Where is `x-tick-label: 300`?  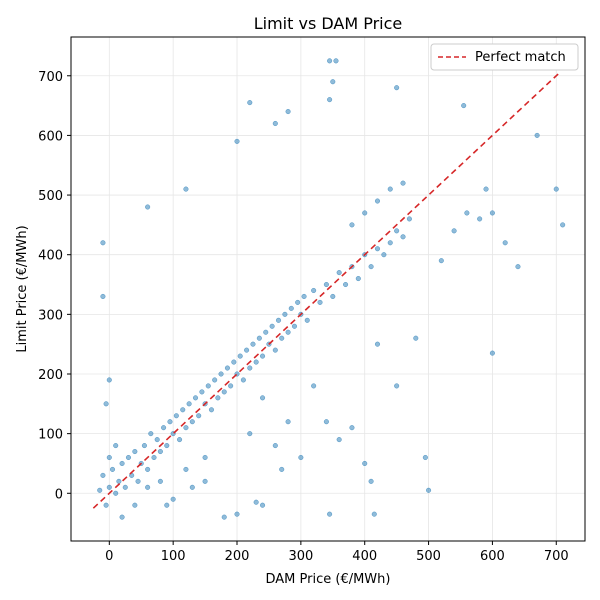 x-tick-label: 300 is located at coordinates (300, 556).